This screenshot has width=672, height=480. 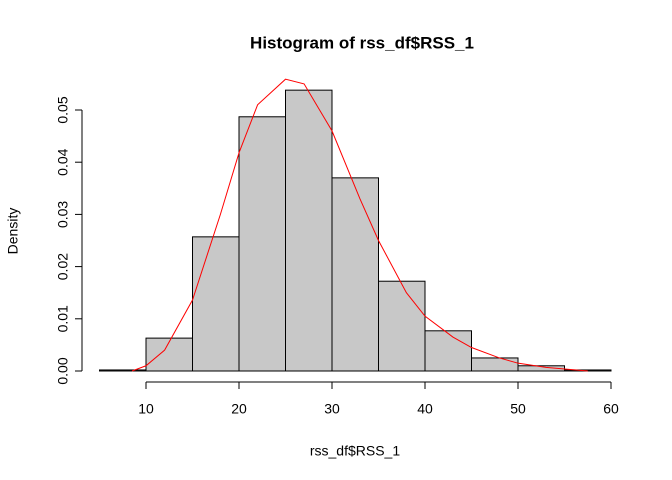 What do you see at coordinates (146, 409) in the screenshot?
I see `x-tick-label: 10` at bounding box center [146, 409].